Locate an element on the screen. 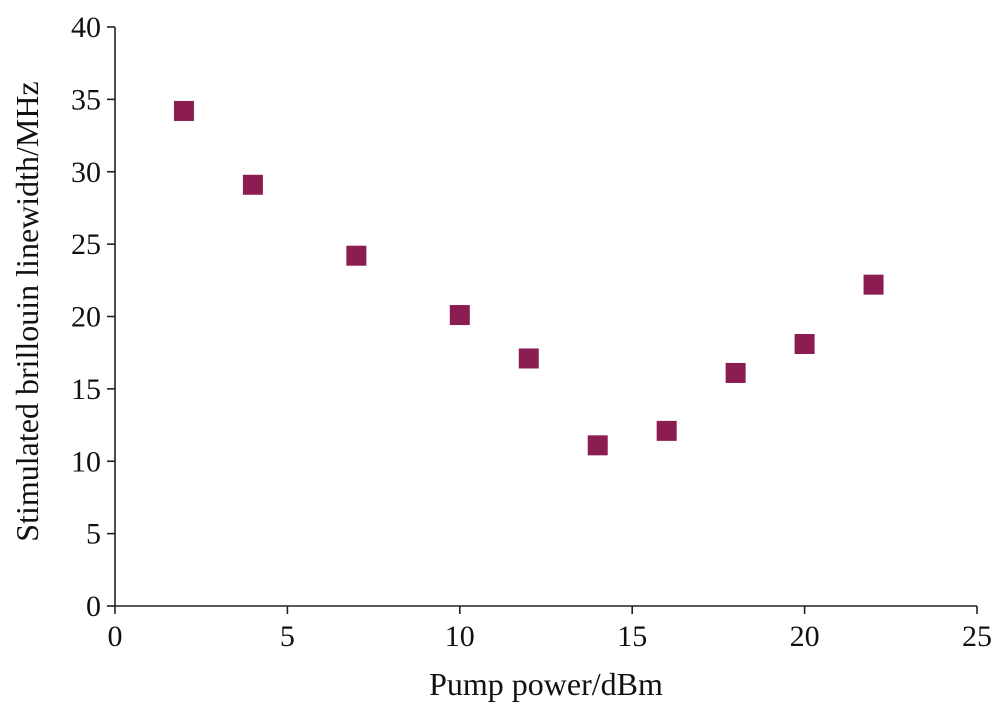  y-tick-label: 5 is located at coordinates (93, 534).